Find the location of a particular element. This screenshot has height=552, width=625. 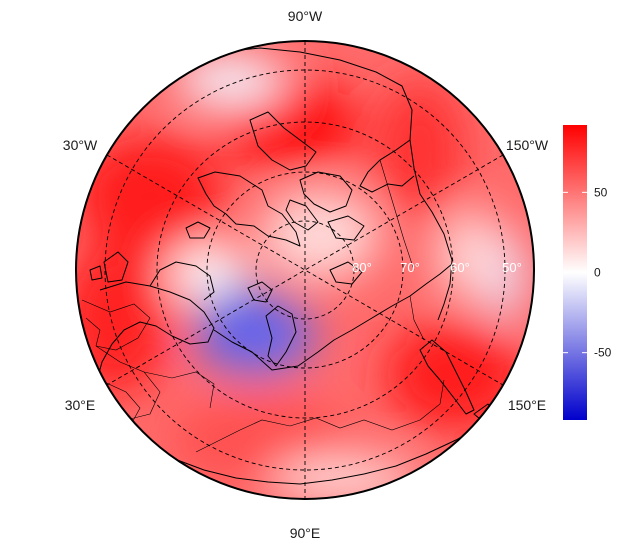

lat-label-80: 80° is located at coordinates (362, 267).